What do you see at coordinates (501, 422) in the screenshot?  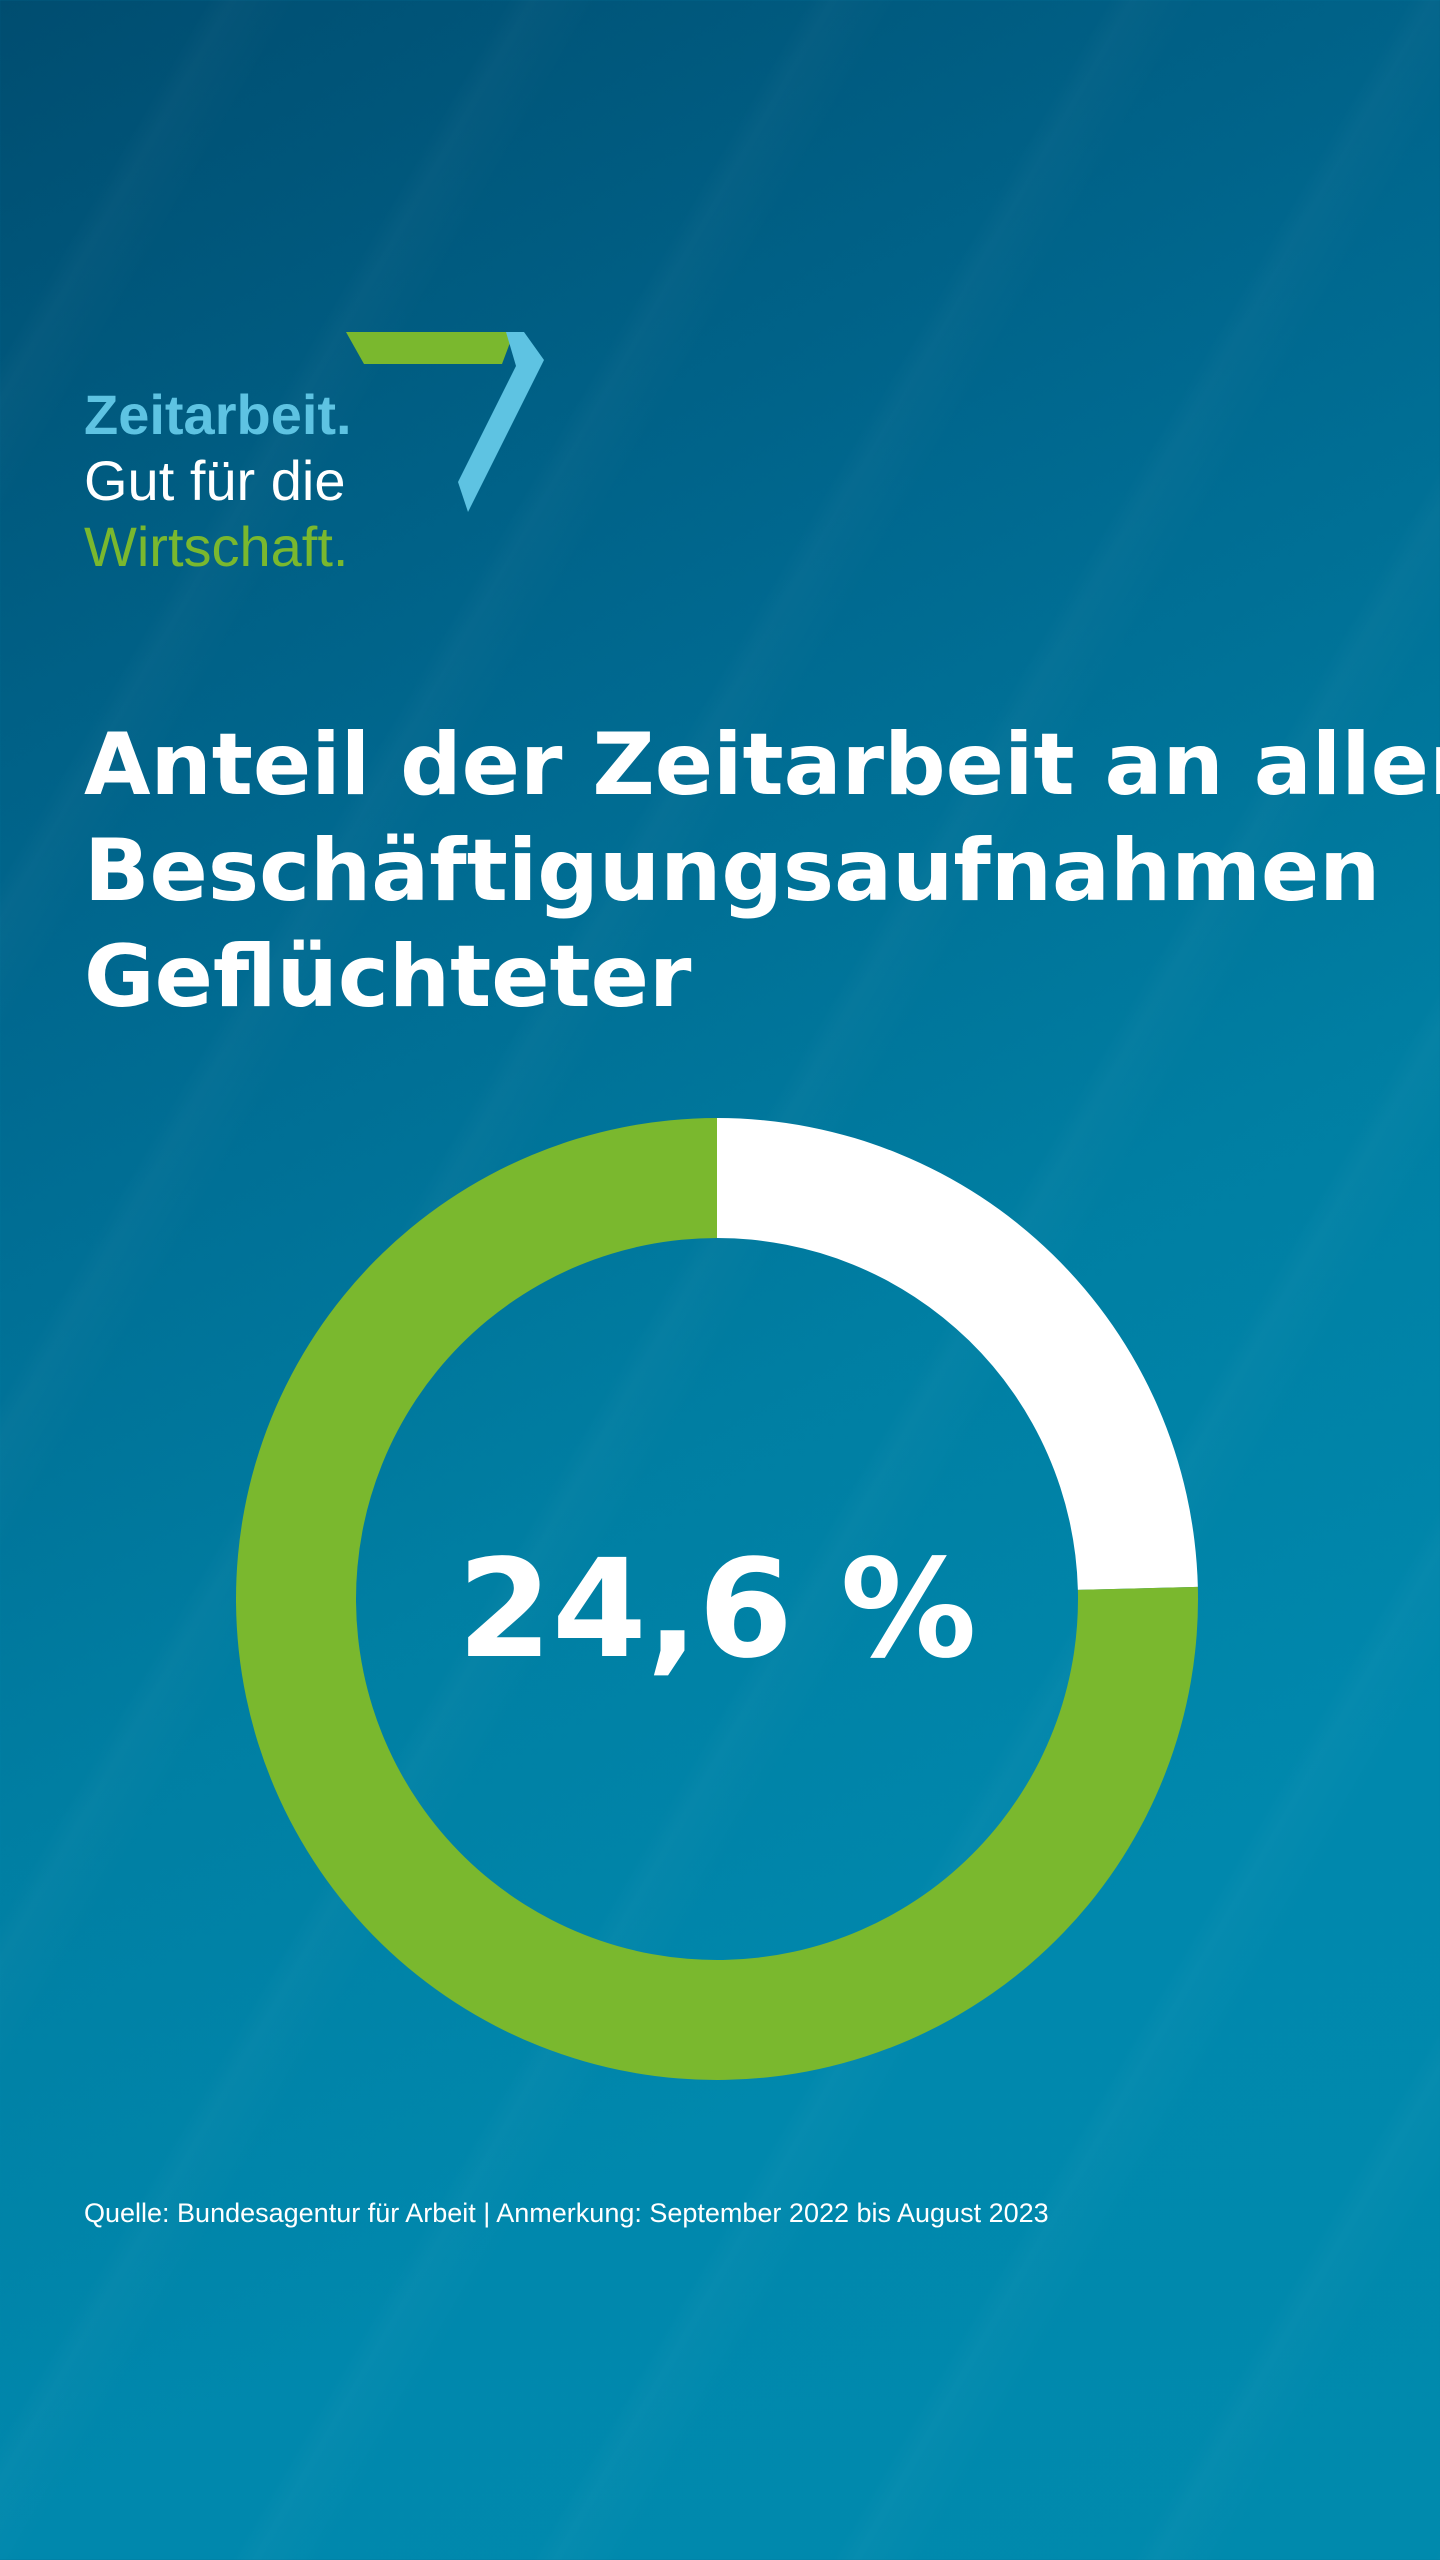 I see `seven-logo-stroke` at bounding box center [501, 422].